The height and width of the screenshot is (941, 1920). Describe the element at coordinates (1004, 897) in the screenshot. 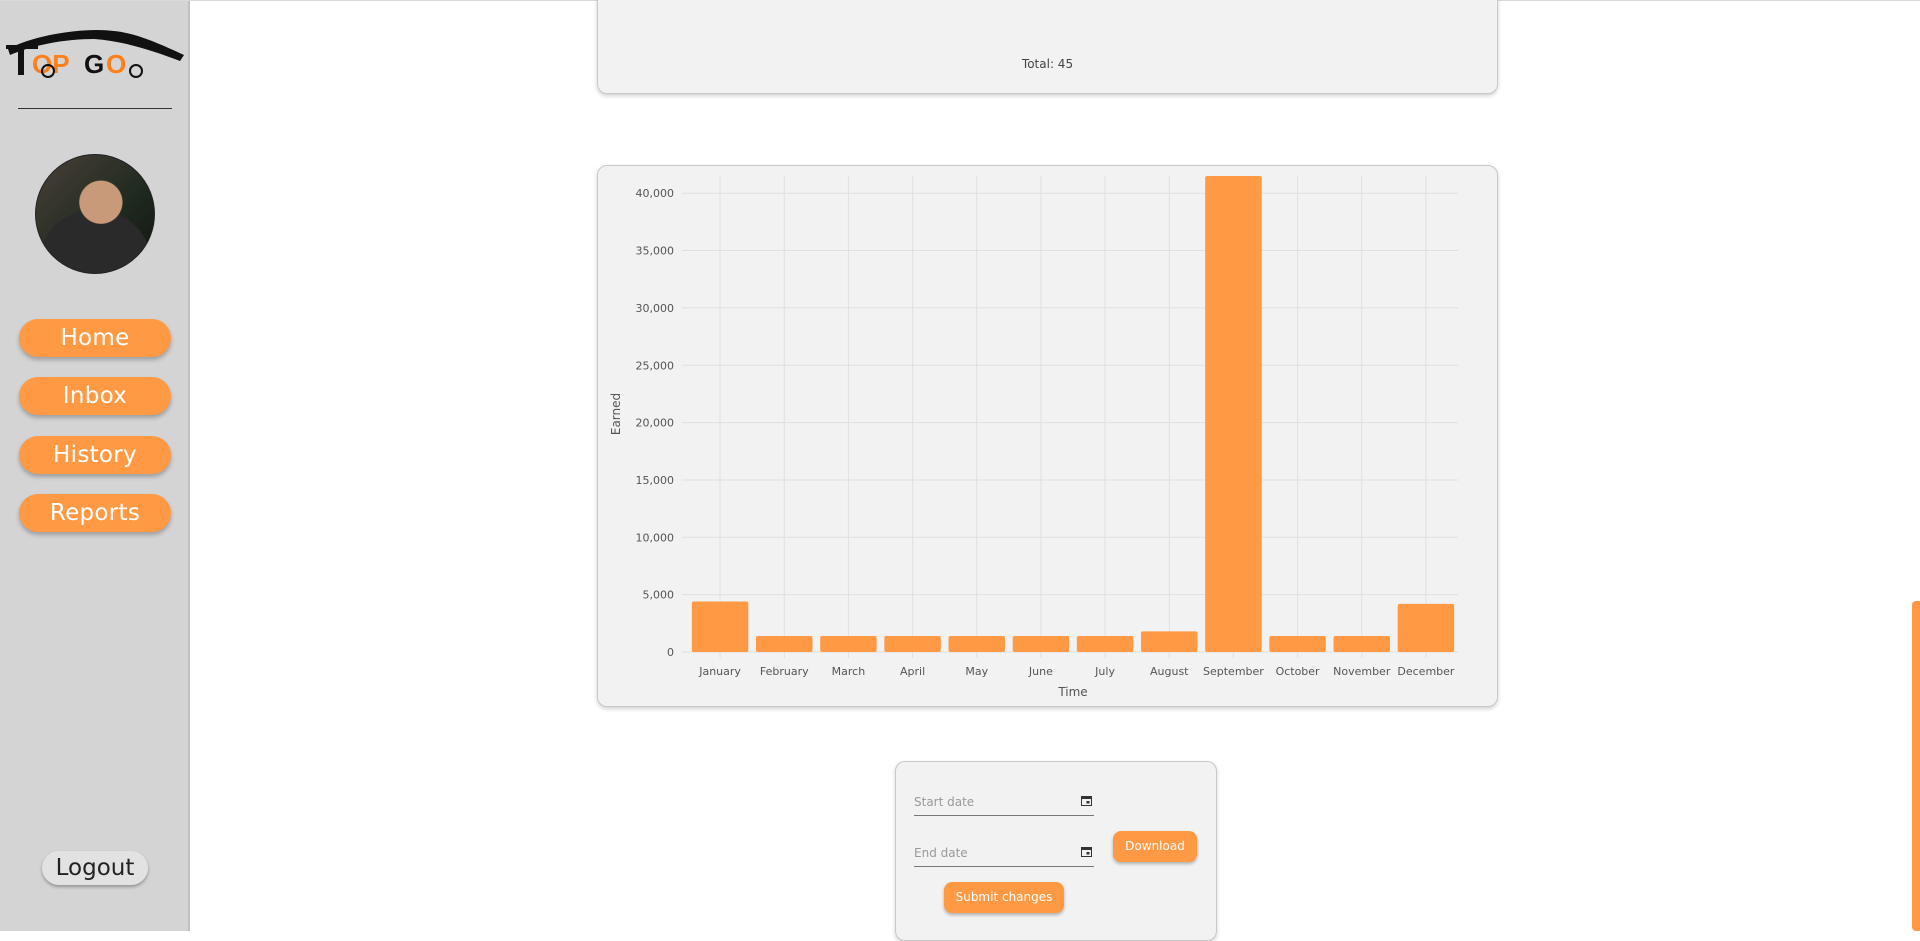

I see `submit-changes-button: Submit changes` at that location.